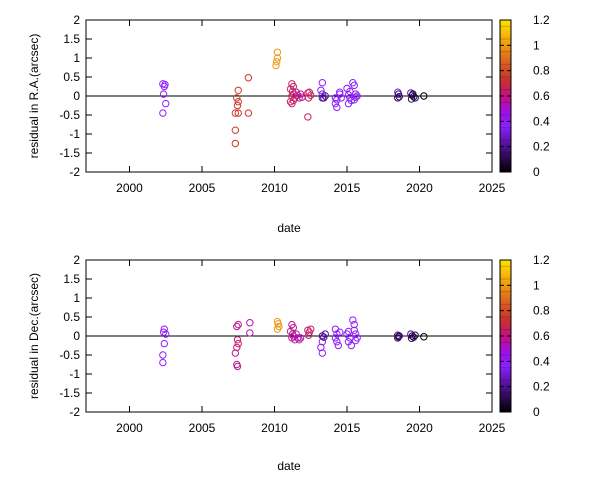  Describe the element at coordinates (129, 188) in the screenshot. I see `x-tick-label: 2000` at that location.